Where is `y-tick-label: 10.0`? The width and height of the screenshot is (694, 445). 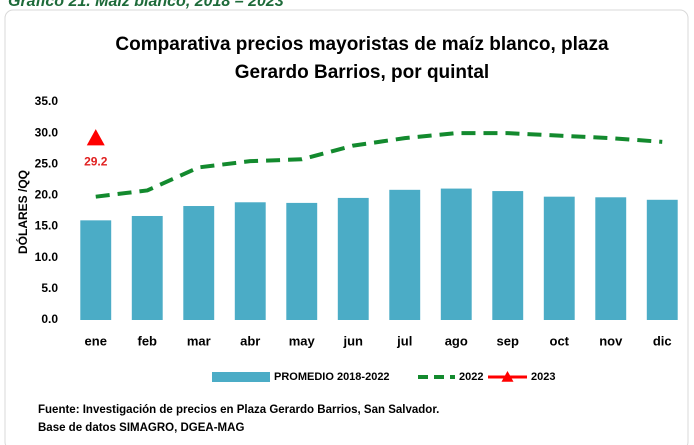 y-tick-label: 10.0 is located at coordinates (47, 257).